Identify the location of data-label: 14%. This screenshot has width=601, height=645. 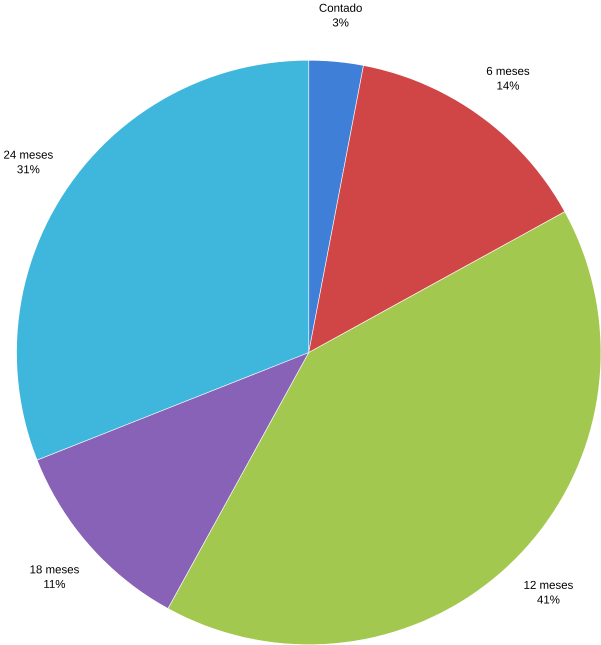
(508, 86).